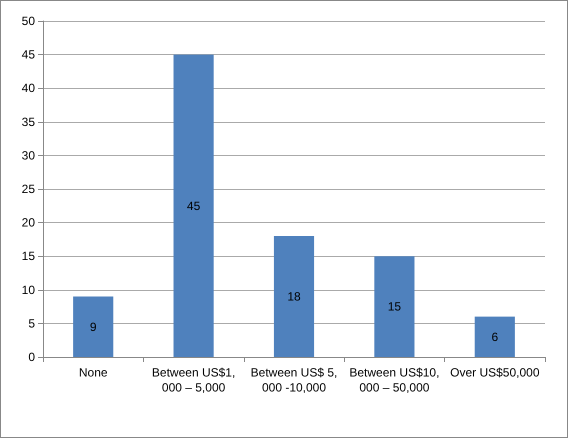 The width and height of the screenshot is (568, 438). What do you see at coordinates (29, 155) in the screenshot?
I see `y-tick-label: 30` at bounding box center [29, 155].